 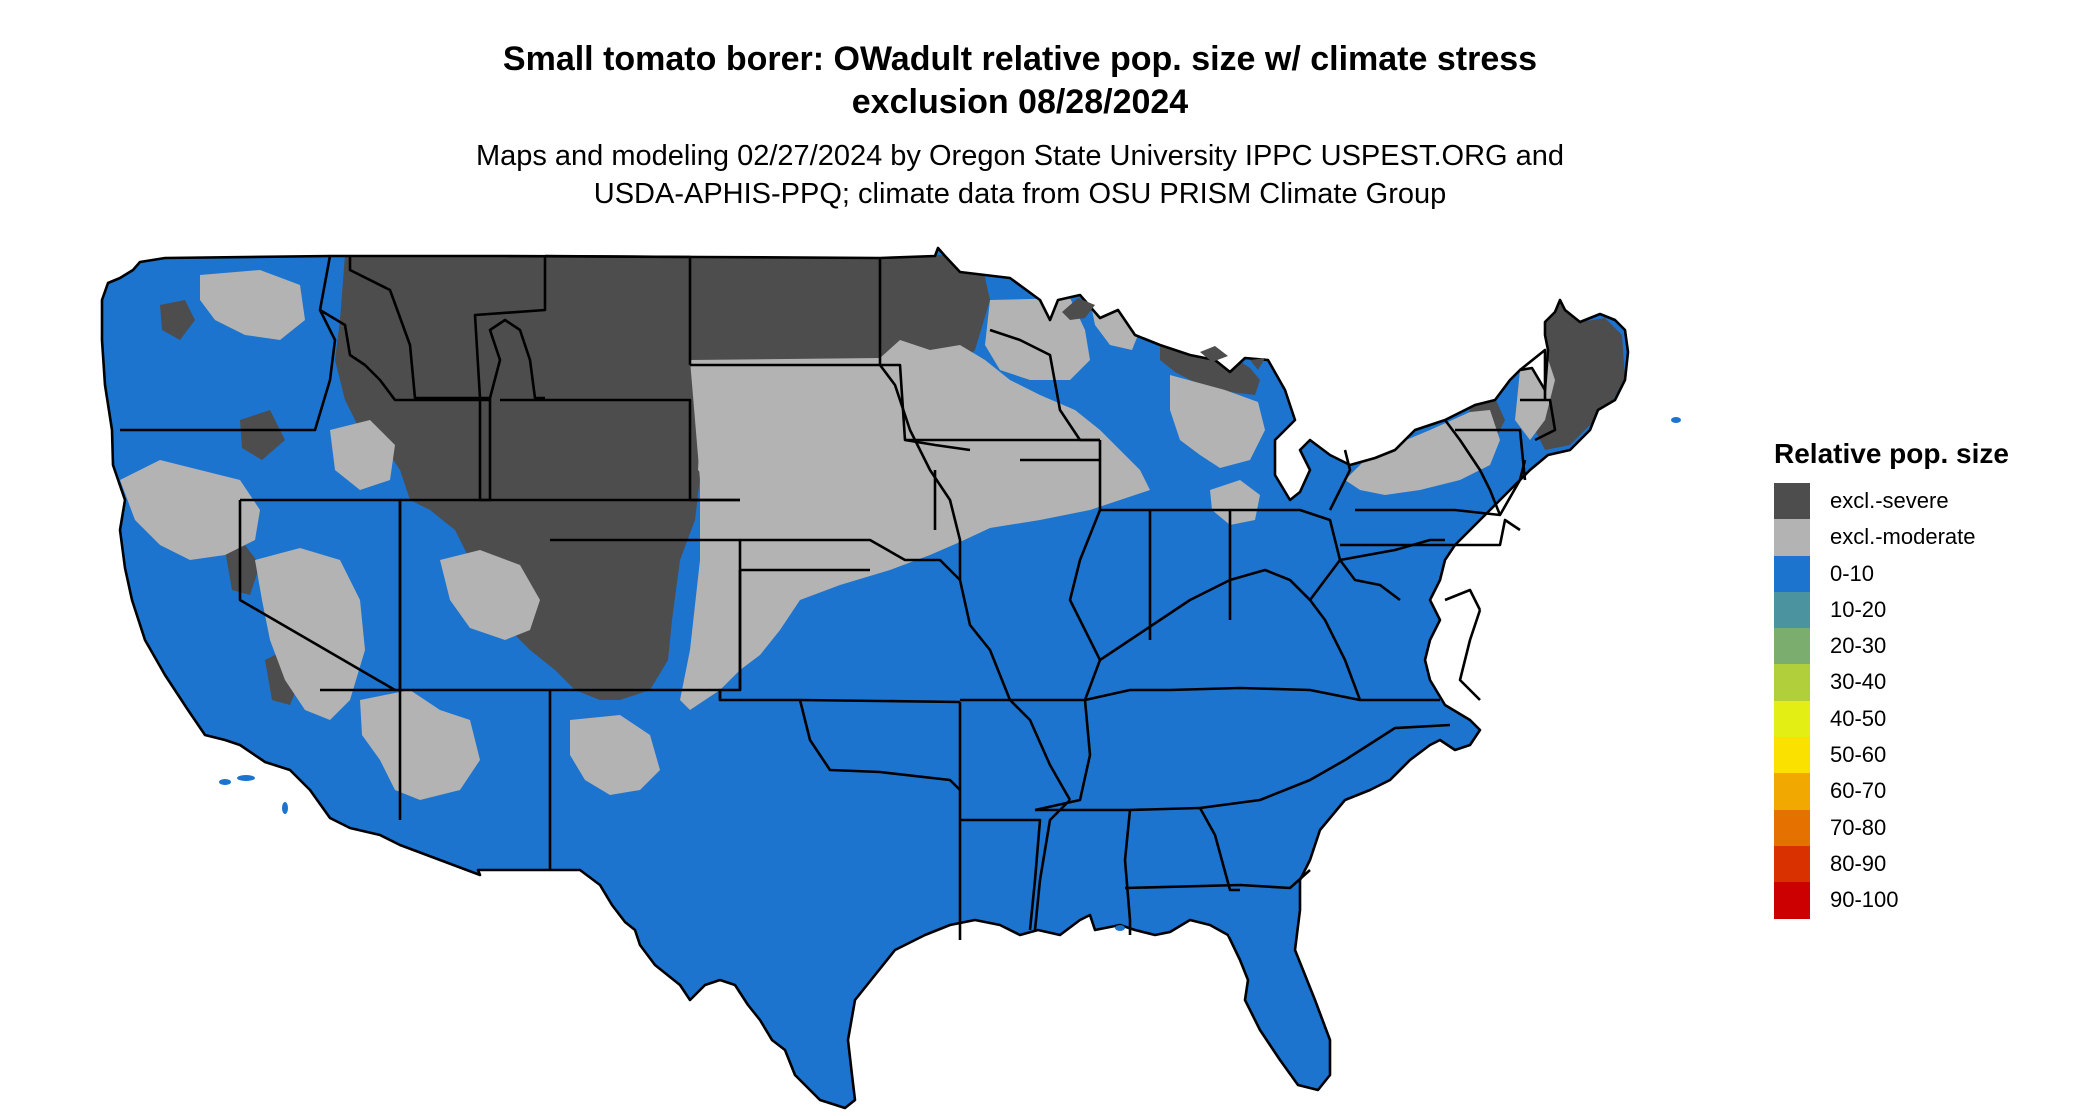 What do you see at coordinates (1858, 718) in the screenshot?
I see `legend-label: 40-50` at bounding box center [1858, 718].